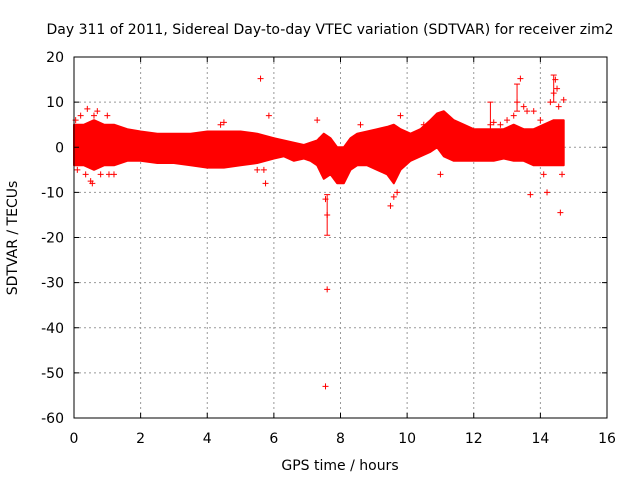  I want to click on y-tick-label: -30, so click(52, 284).